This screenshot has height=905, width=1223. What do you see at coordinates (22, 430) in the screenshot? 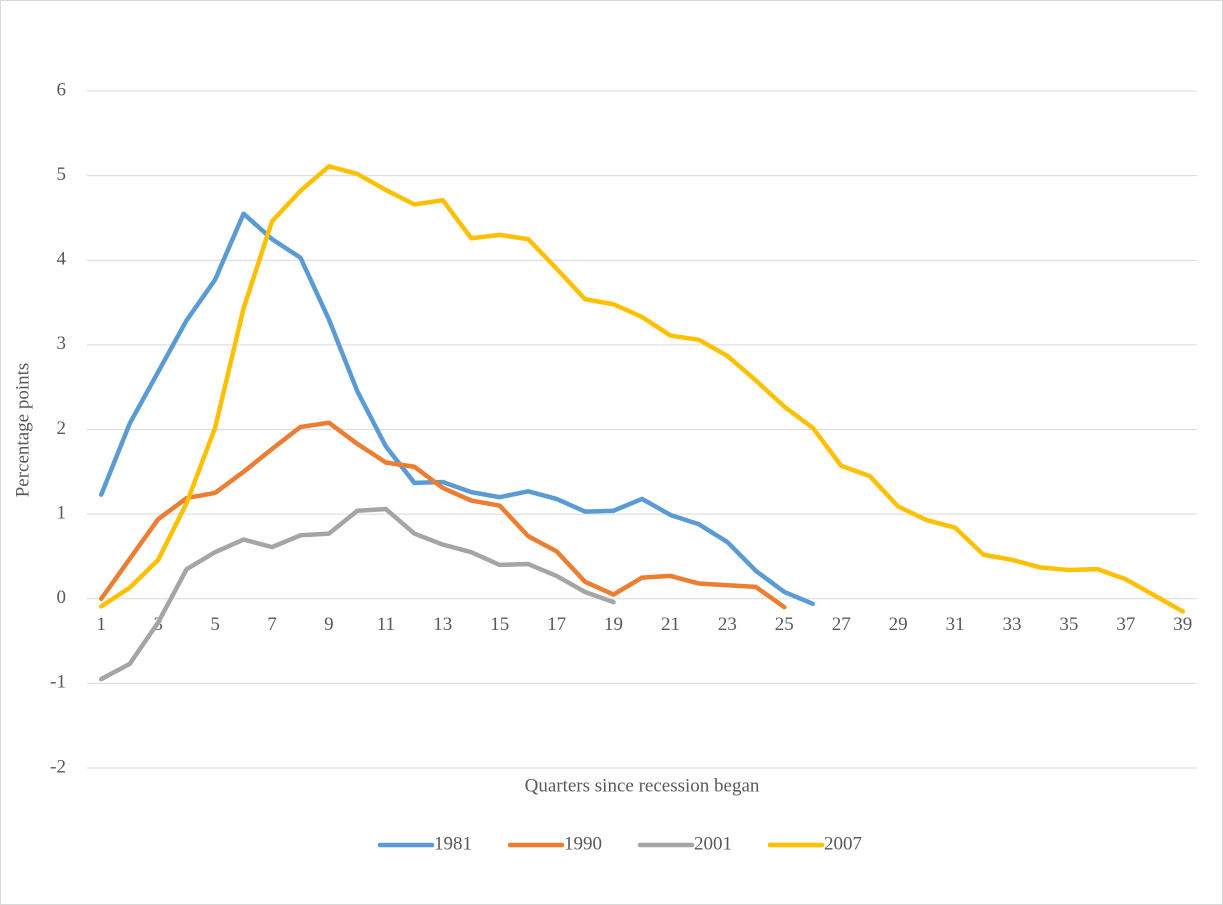
I see `y-axis-title: Percentage points` at bounding box center [22, 430].